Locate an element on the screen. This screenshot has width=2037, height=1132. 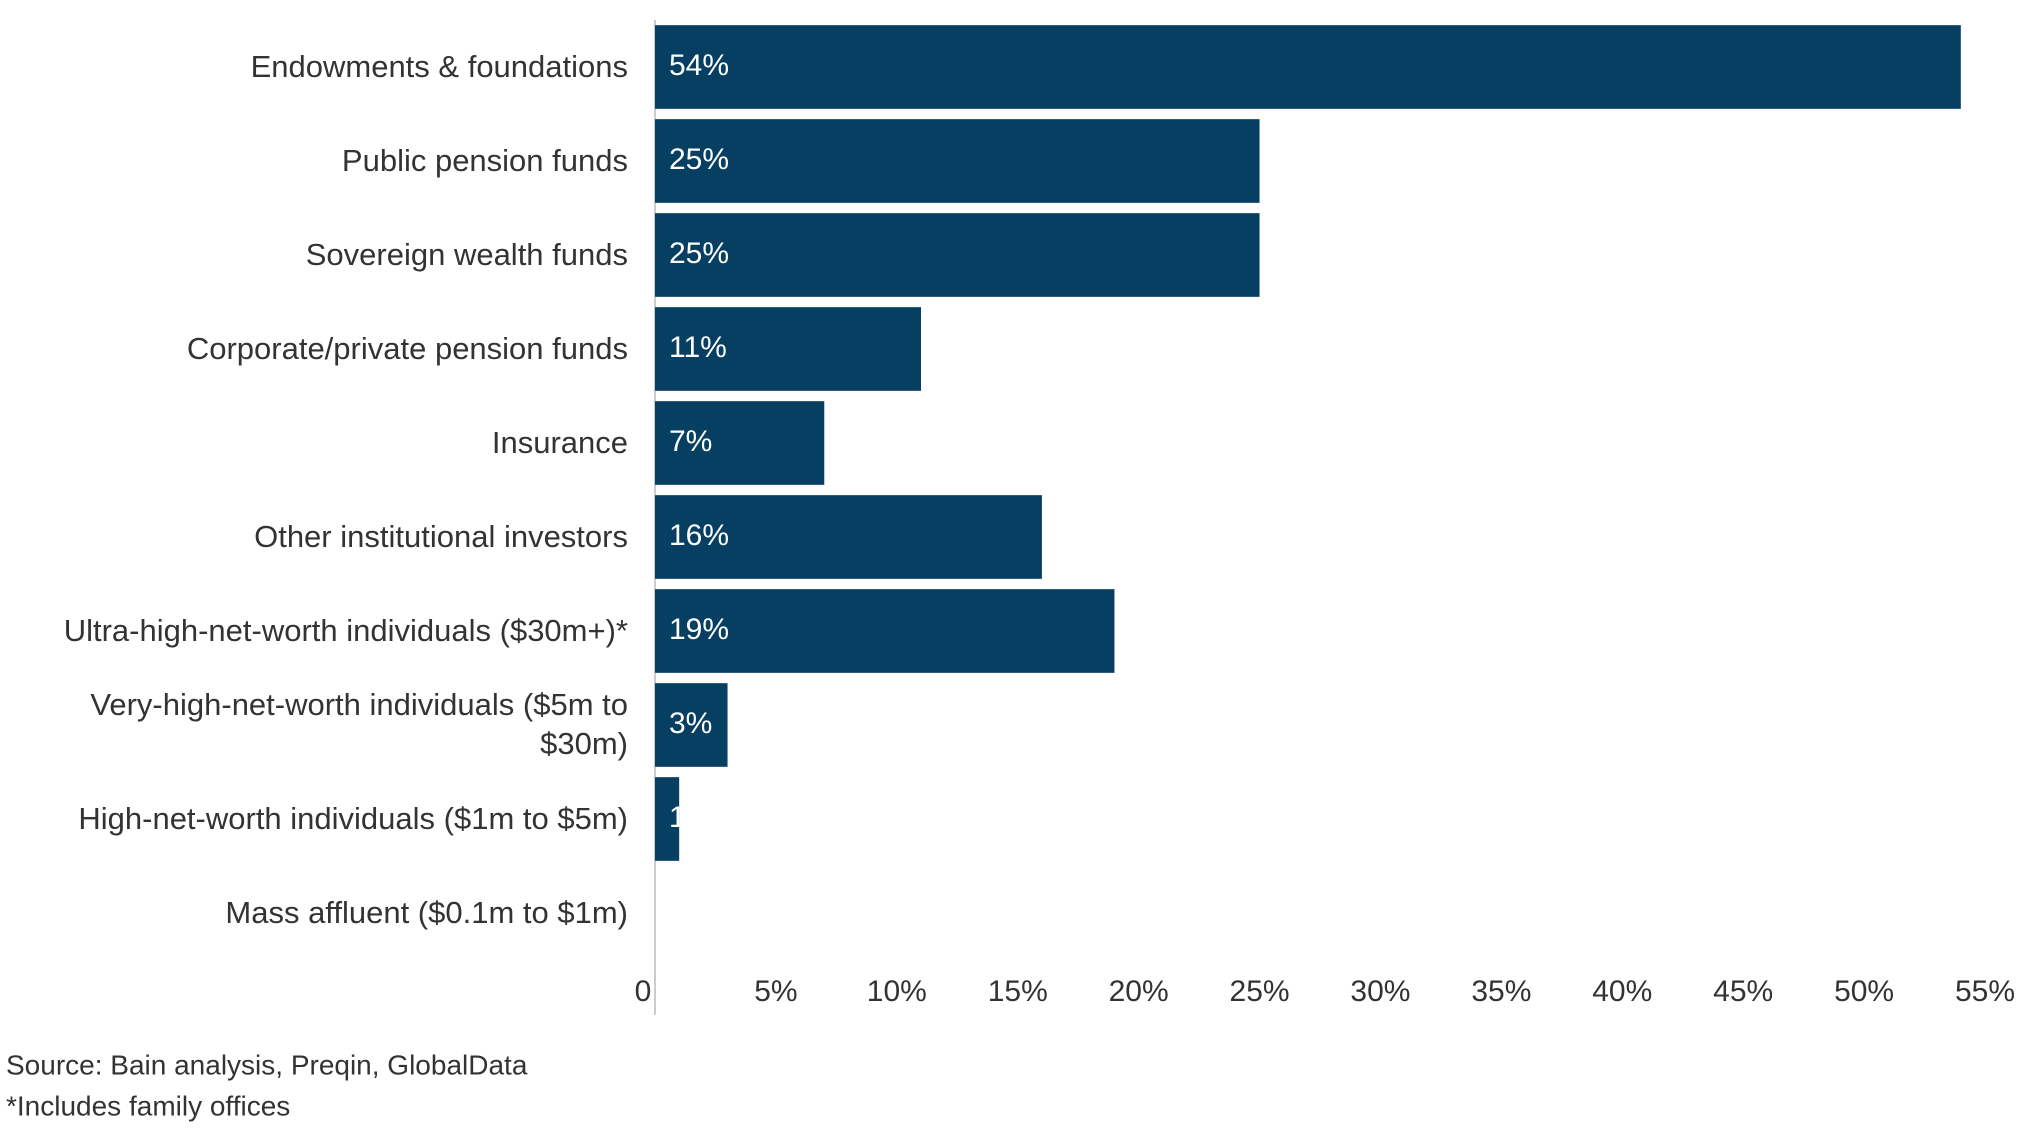
x-tick-label: 20% is located at coordinates (1139, 991).